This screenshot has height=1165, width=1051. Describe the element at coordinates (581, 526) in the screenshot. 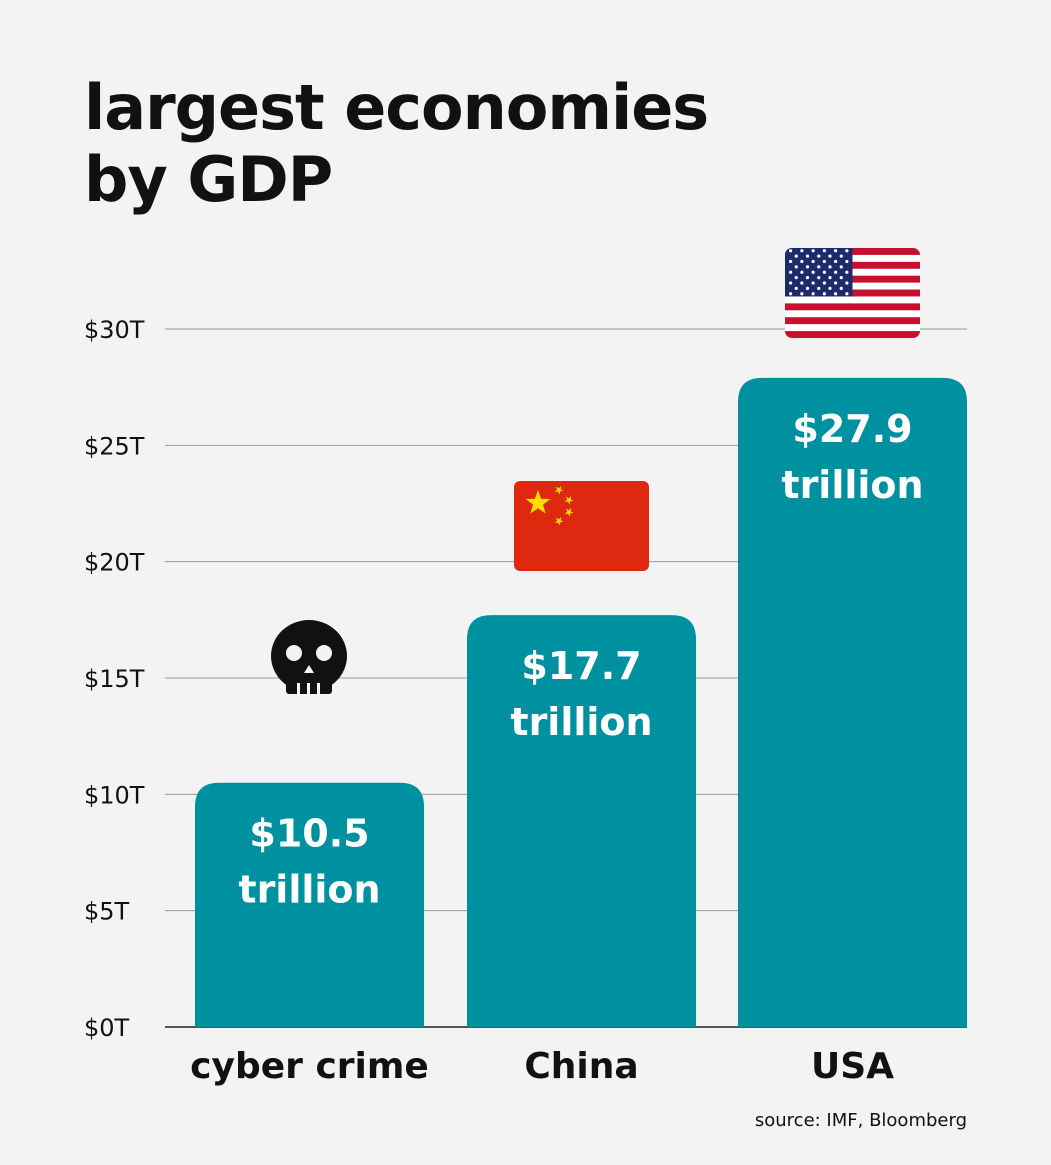

I see `china-flag-icon` at that location.